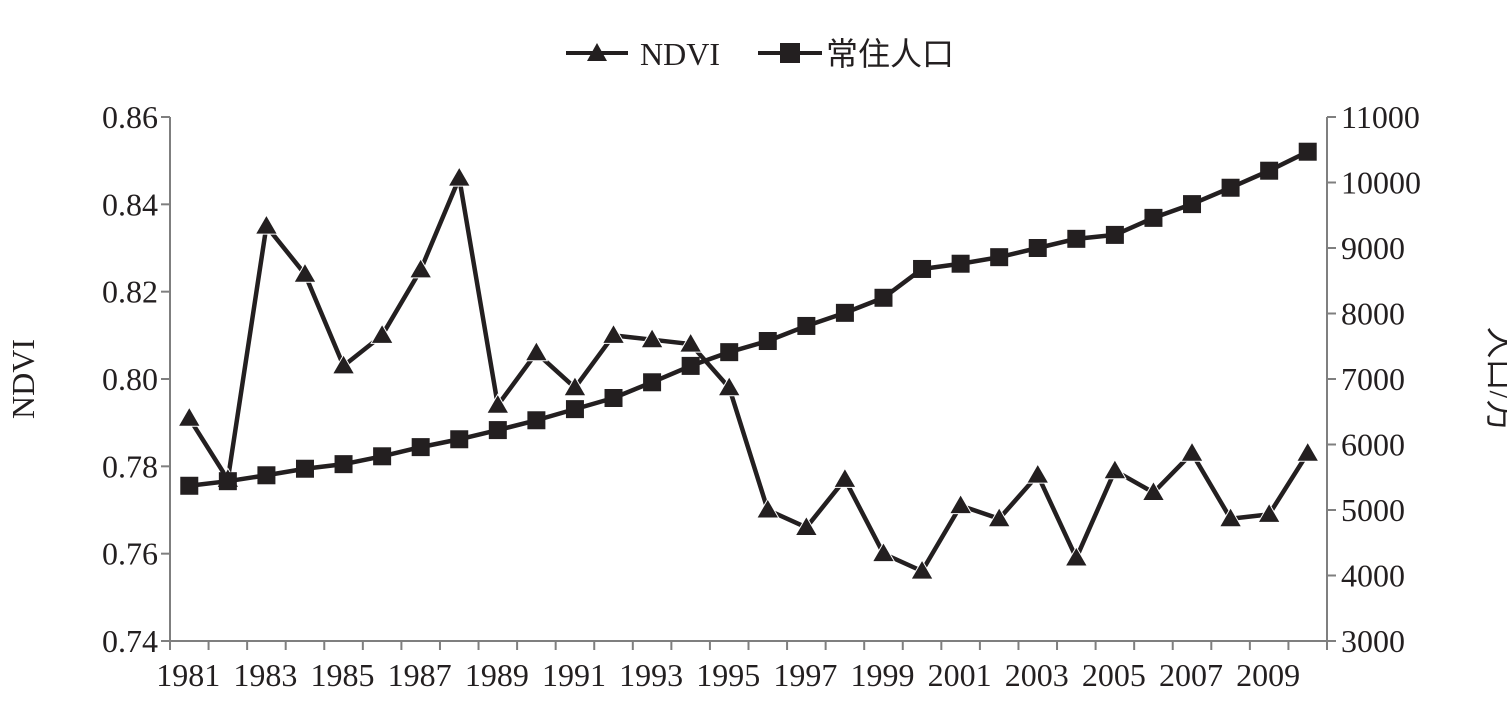 This screenshot has height=705, width=1507. Describe the element at coordinates (497, 675) in the screenshot. I see `x-tick-label: 1989` at that location.